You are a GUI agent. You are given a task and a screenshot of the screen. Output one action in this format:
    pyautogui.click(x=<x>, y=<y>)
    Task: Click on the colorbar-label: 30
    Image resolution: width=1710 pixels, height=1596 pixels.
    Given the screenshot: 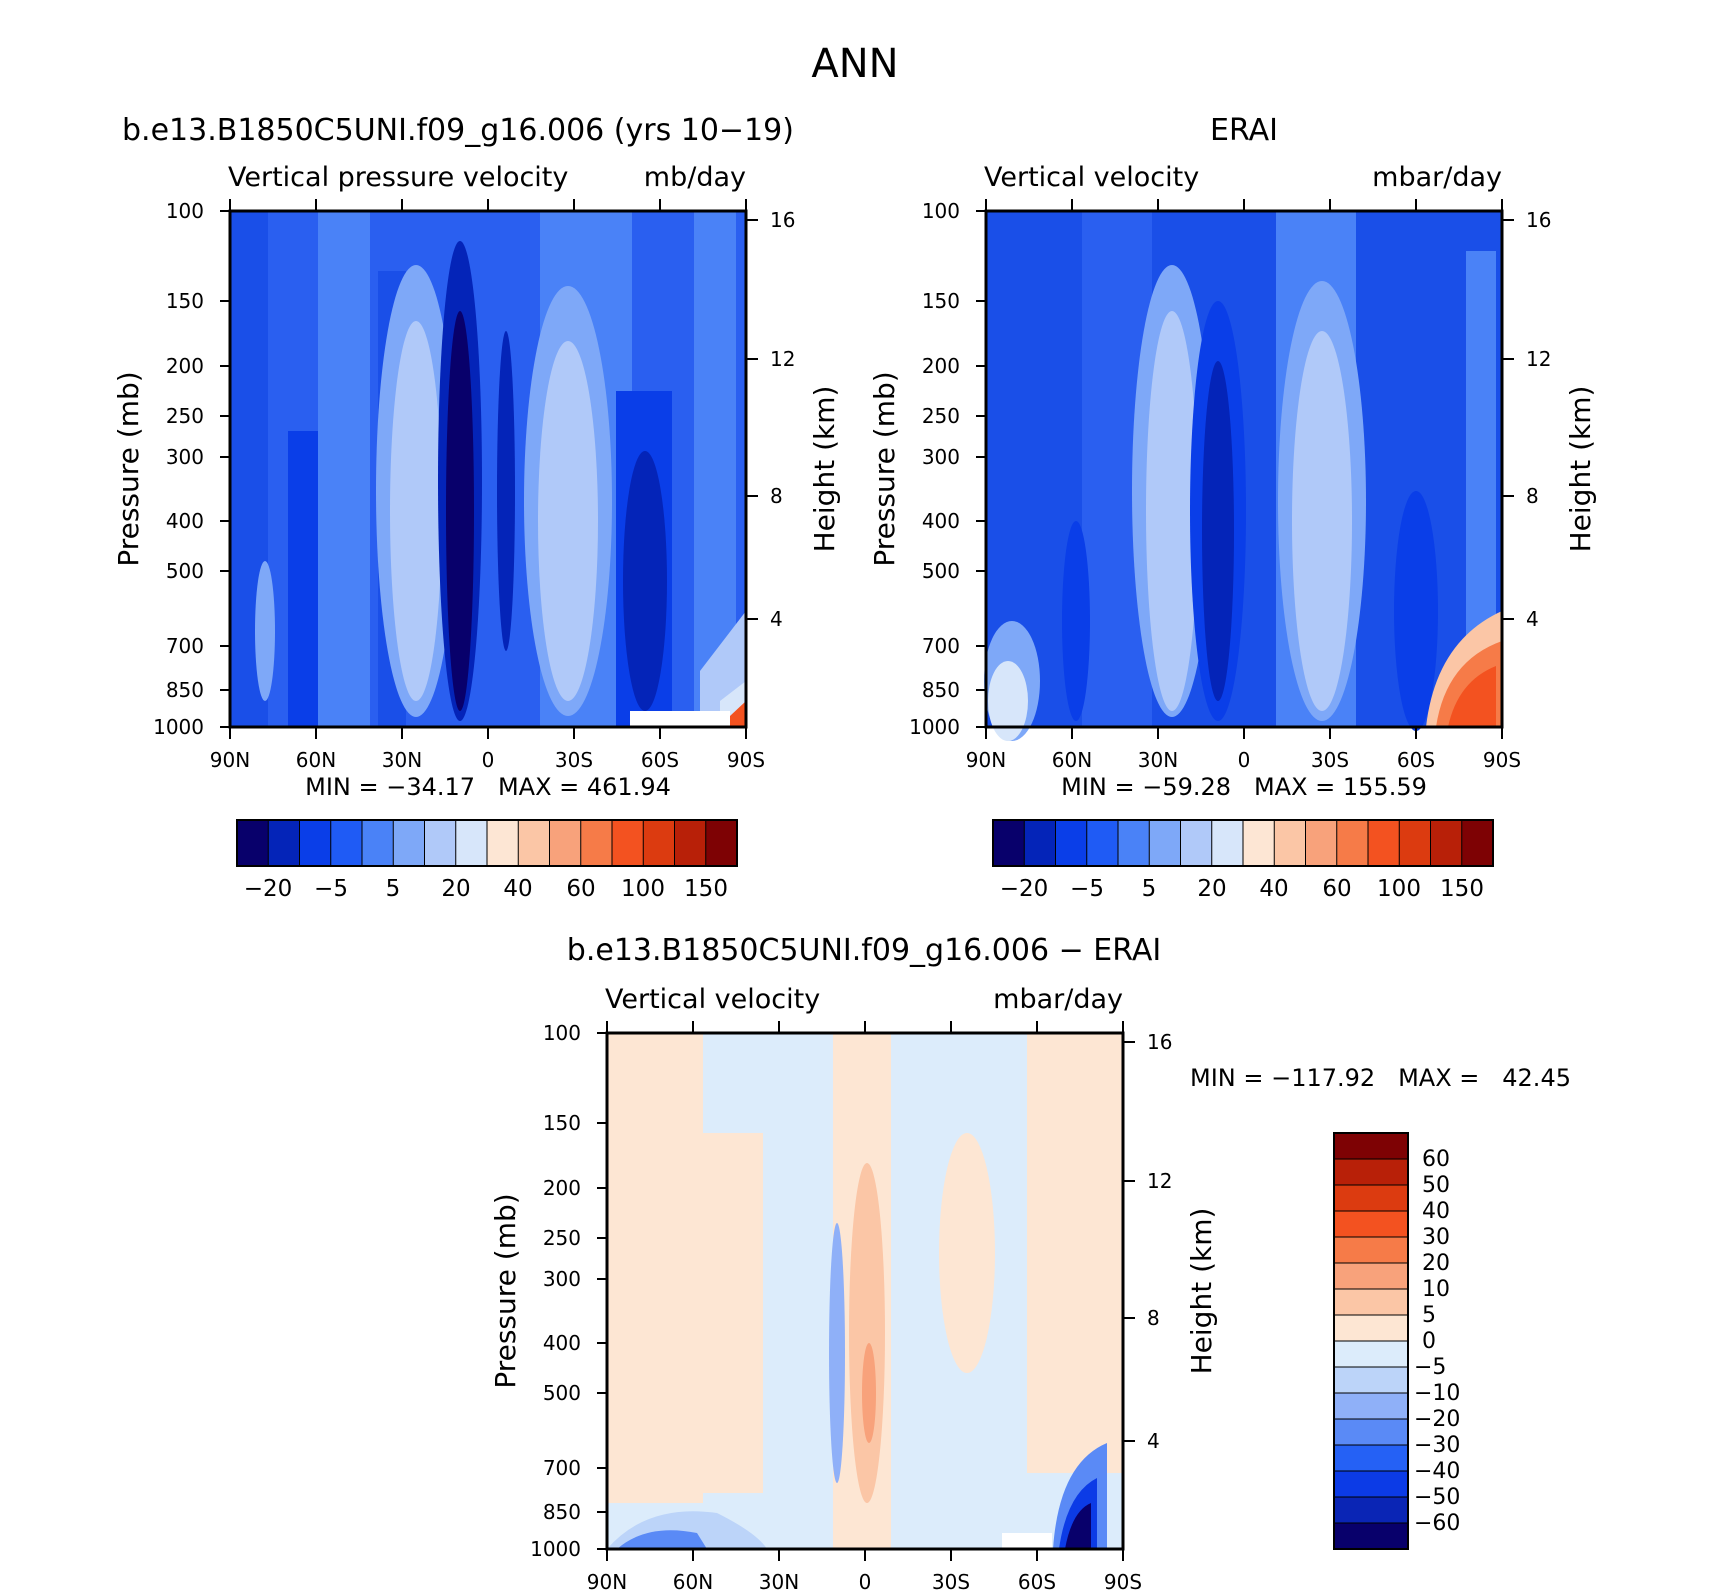 What is the action you would take?
    pyautogui.click(x=1436, y=1237)
    